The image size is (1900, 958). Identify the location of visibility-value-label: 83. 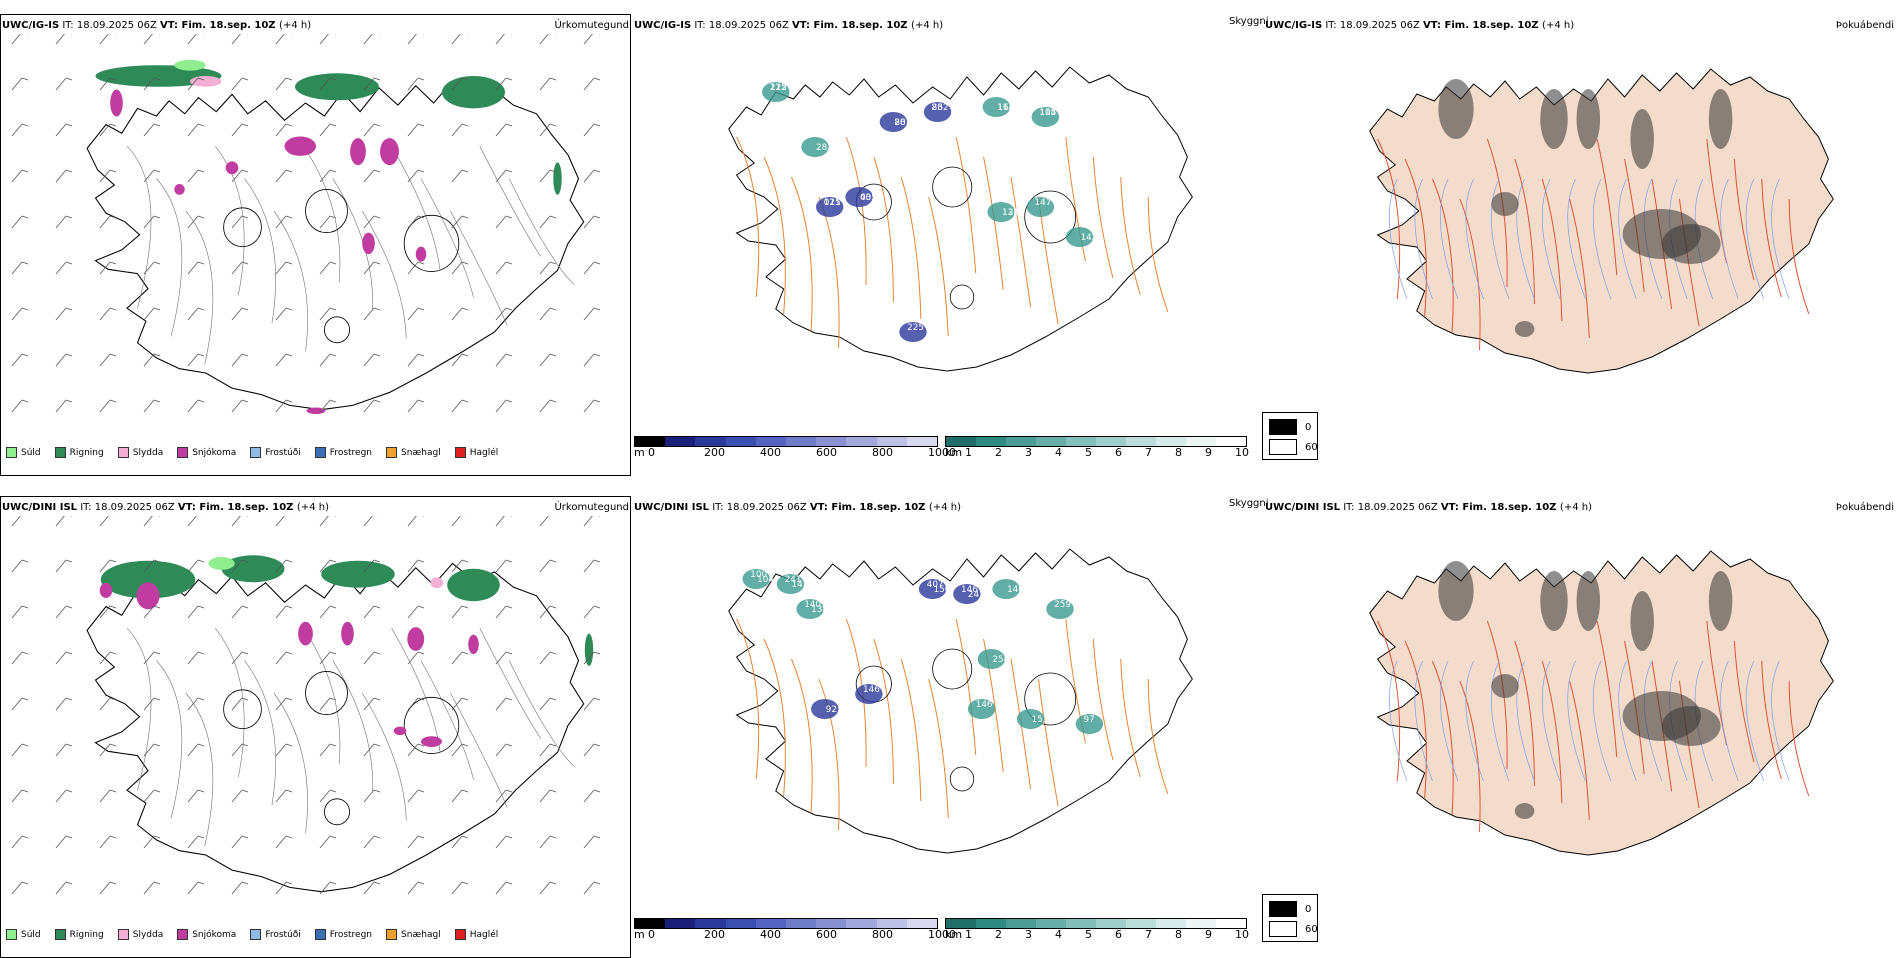
(937, 108).